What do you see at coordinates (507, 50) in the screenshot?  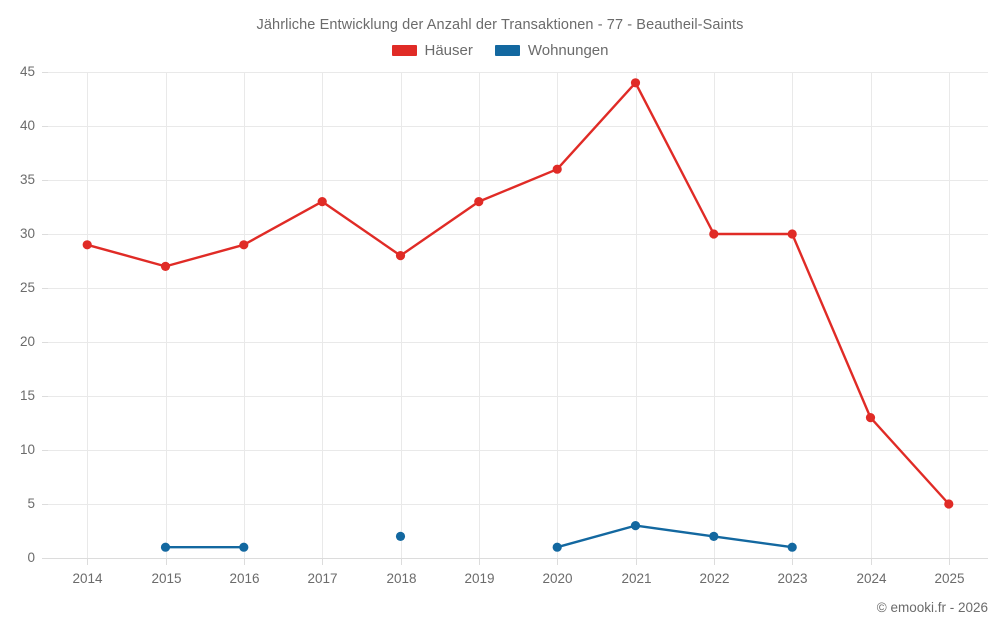 I see `legend-swatch-wohnungen` at bounding box center [507, 50].